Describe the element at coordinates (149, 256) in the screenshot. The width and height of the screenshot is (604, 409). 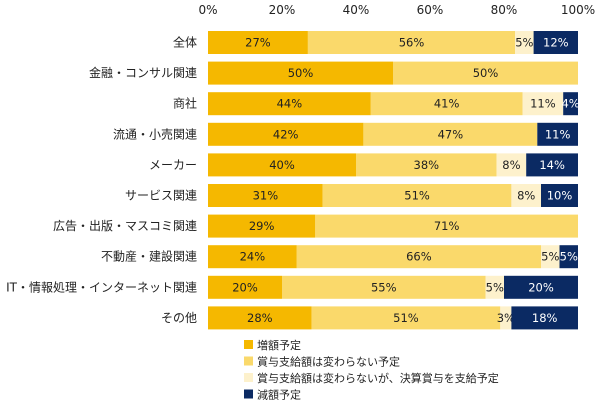
I see `category-label: 不動産・建設関連` at that location.